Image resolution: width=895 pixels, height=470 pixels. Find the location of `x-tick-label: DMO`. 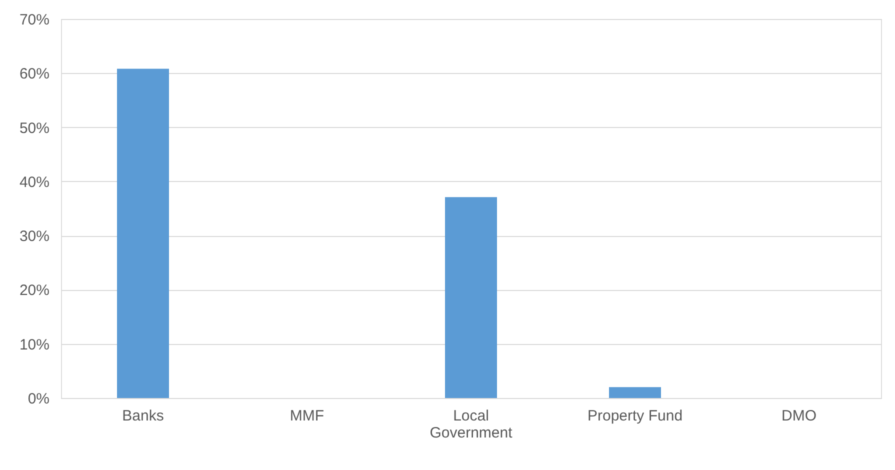

x-tick-label: DMO is located at coordinates (799, 416).